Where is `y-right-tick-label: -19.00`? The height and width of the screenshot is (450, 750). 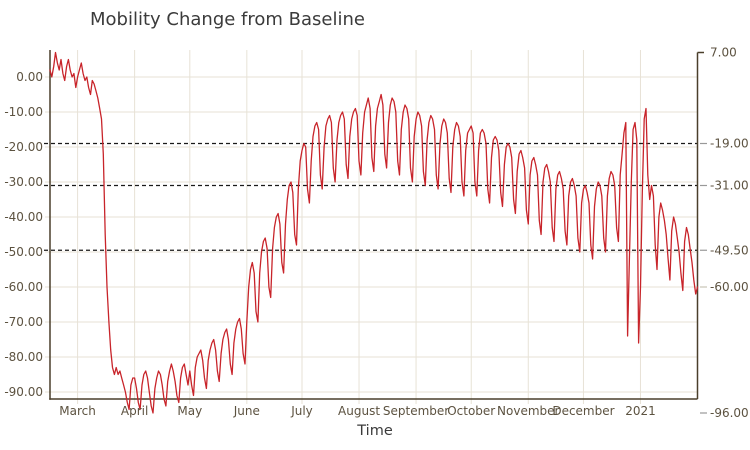
y-right-tick-label: -19.00 is located at coordinates (729, 144).